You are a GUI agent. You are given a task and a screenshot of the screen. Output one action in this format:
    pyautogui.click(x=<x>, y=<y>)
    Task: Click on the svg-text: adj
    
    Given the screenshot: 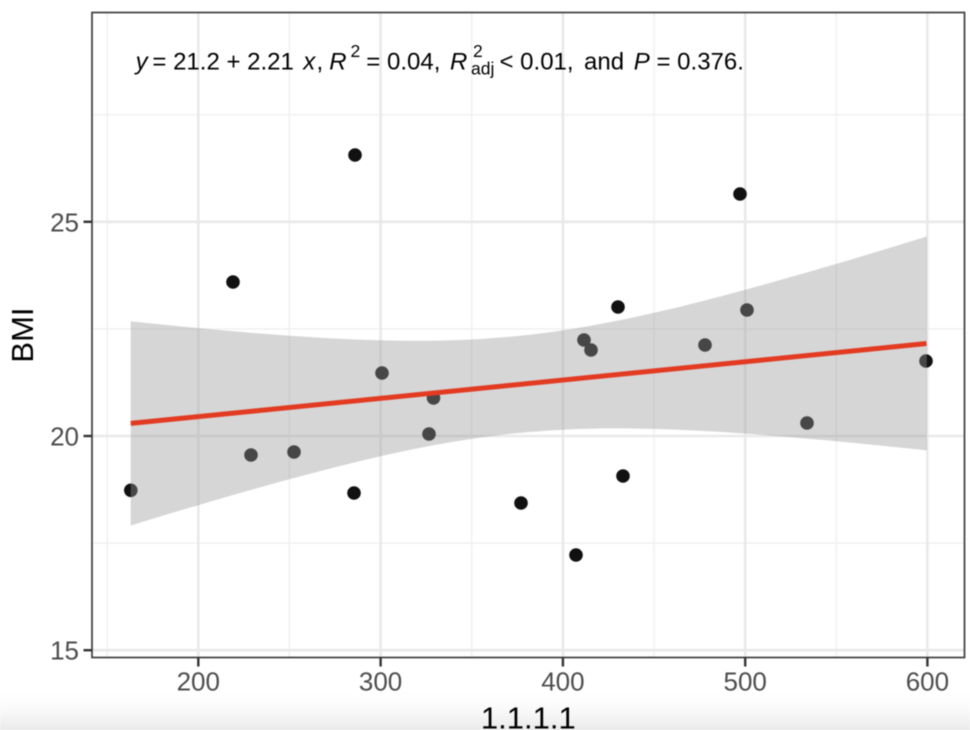 What is the action you would take?
    pyautogui.click(x=482, y=69)
    